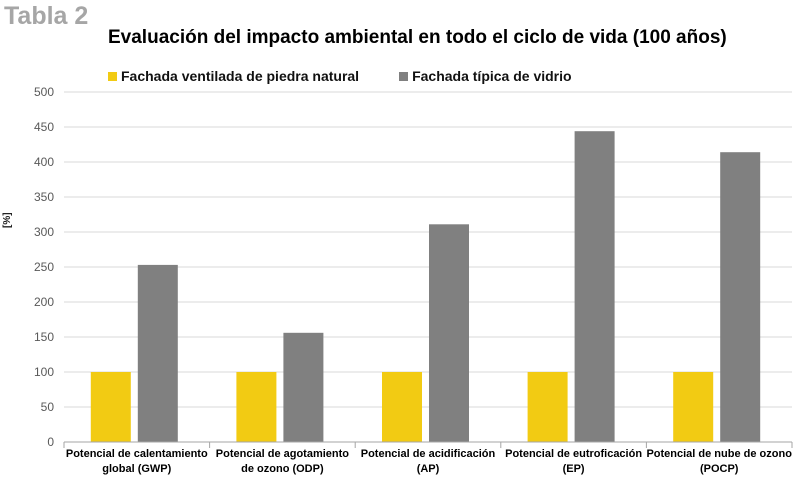 The height and width of the screenshot is (488, 800). I want to click on legend-swatch-stone, so click(112, 76).